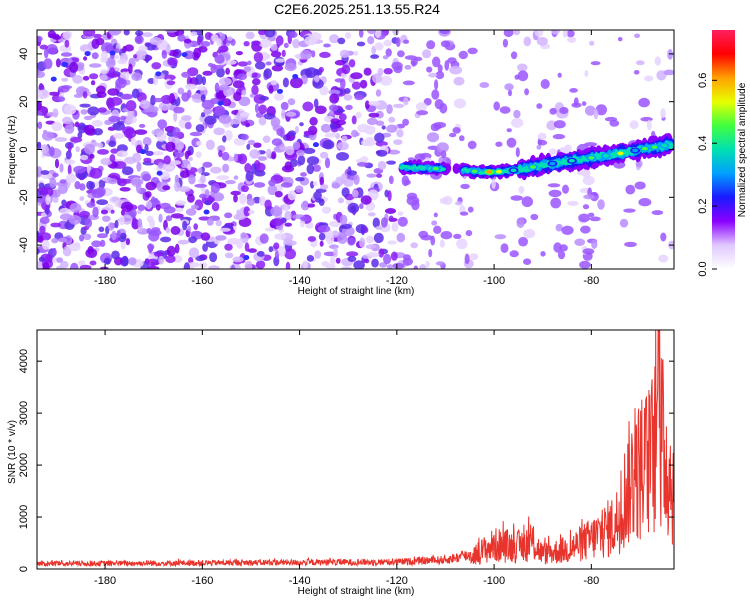 The image size is (750, 600). What do you see at coordinates (24, 54) in the screenshot?
I see `heatmap-y-tick-label: 40` at bounding box center [24, 54].